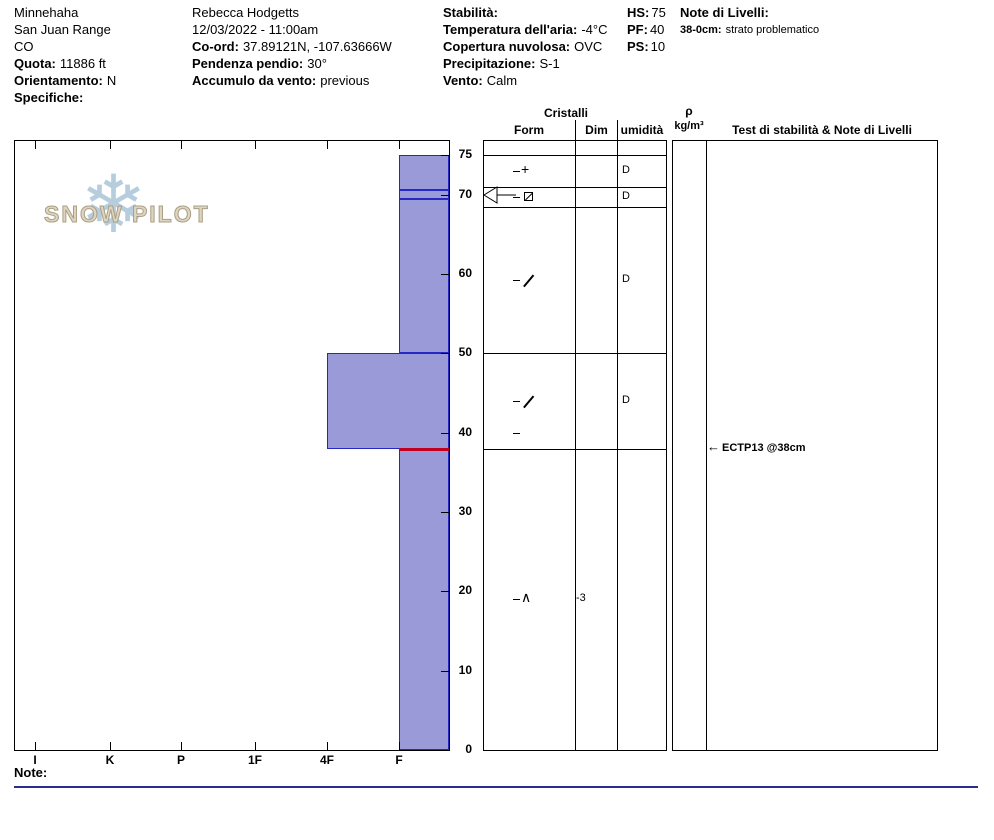  What do you see at coordinates (637, 29) in the screenshot?
I see `pf-label: PF:` at bounding box center [637, 29].